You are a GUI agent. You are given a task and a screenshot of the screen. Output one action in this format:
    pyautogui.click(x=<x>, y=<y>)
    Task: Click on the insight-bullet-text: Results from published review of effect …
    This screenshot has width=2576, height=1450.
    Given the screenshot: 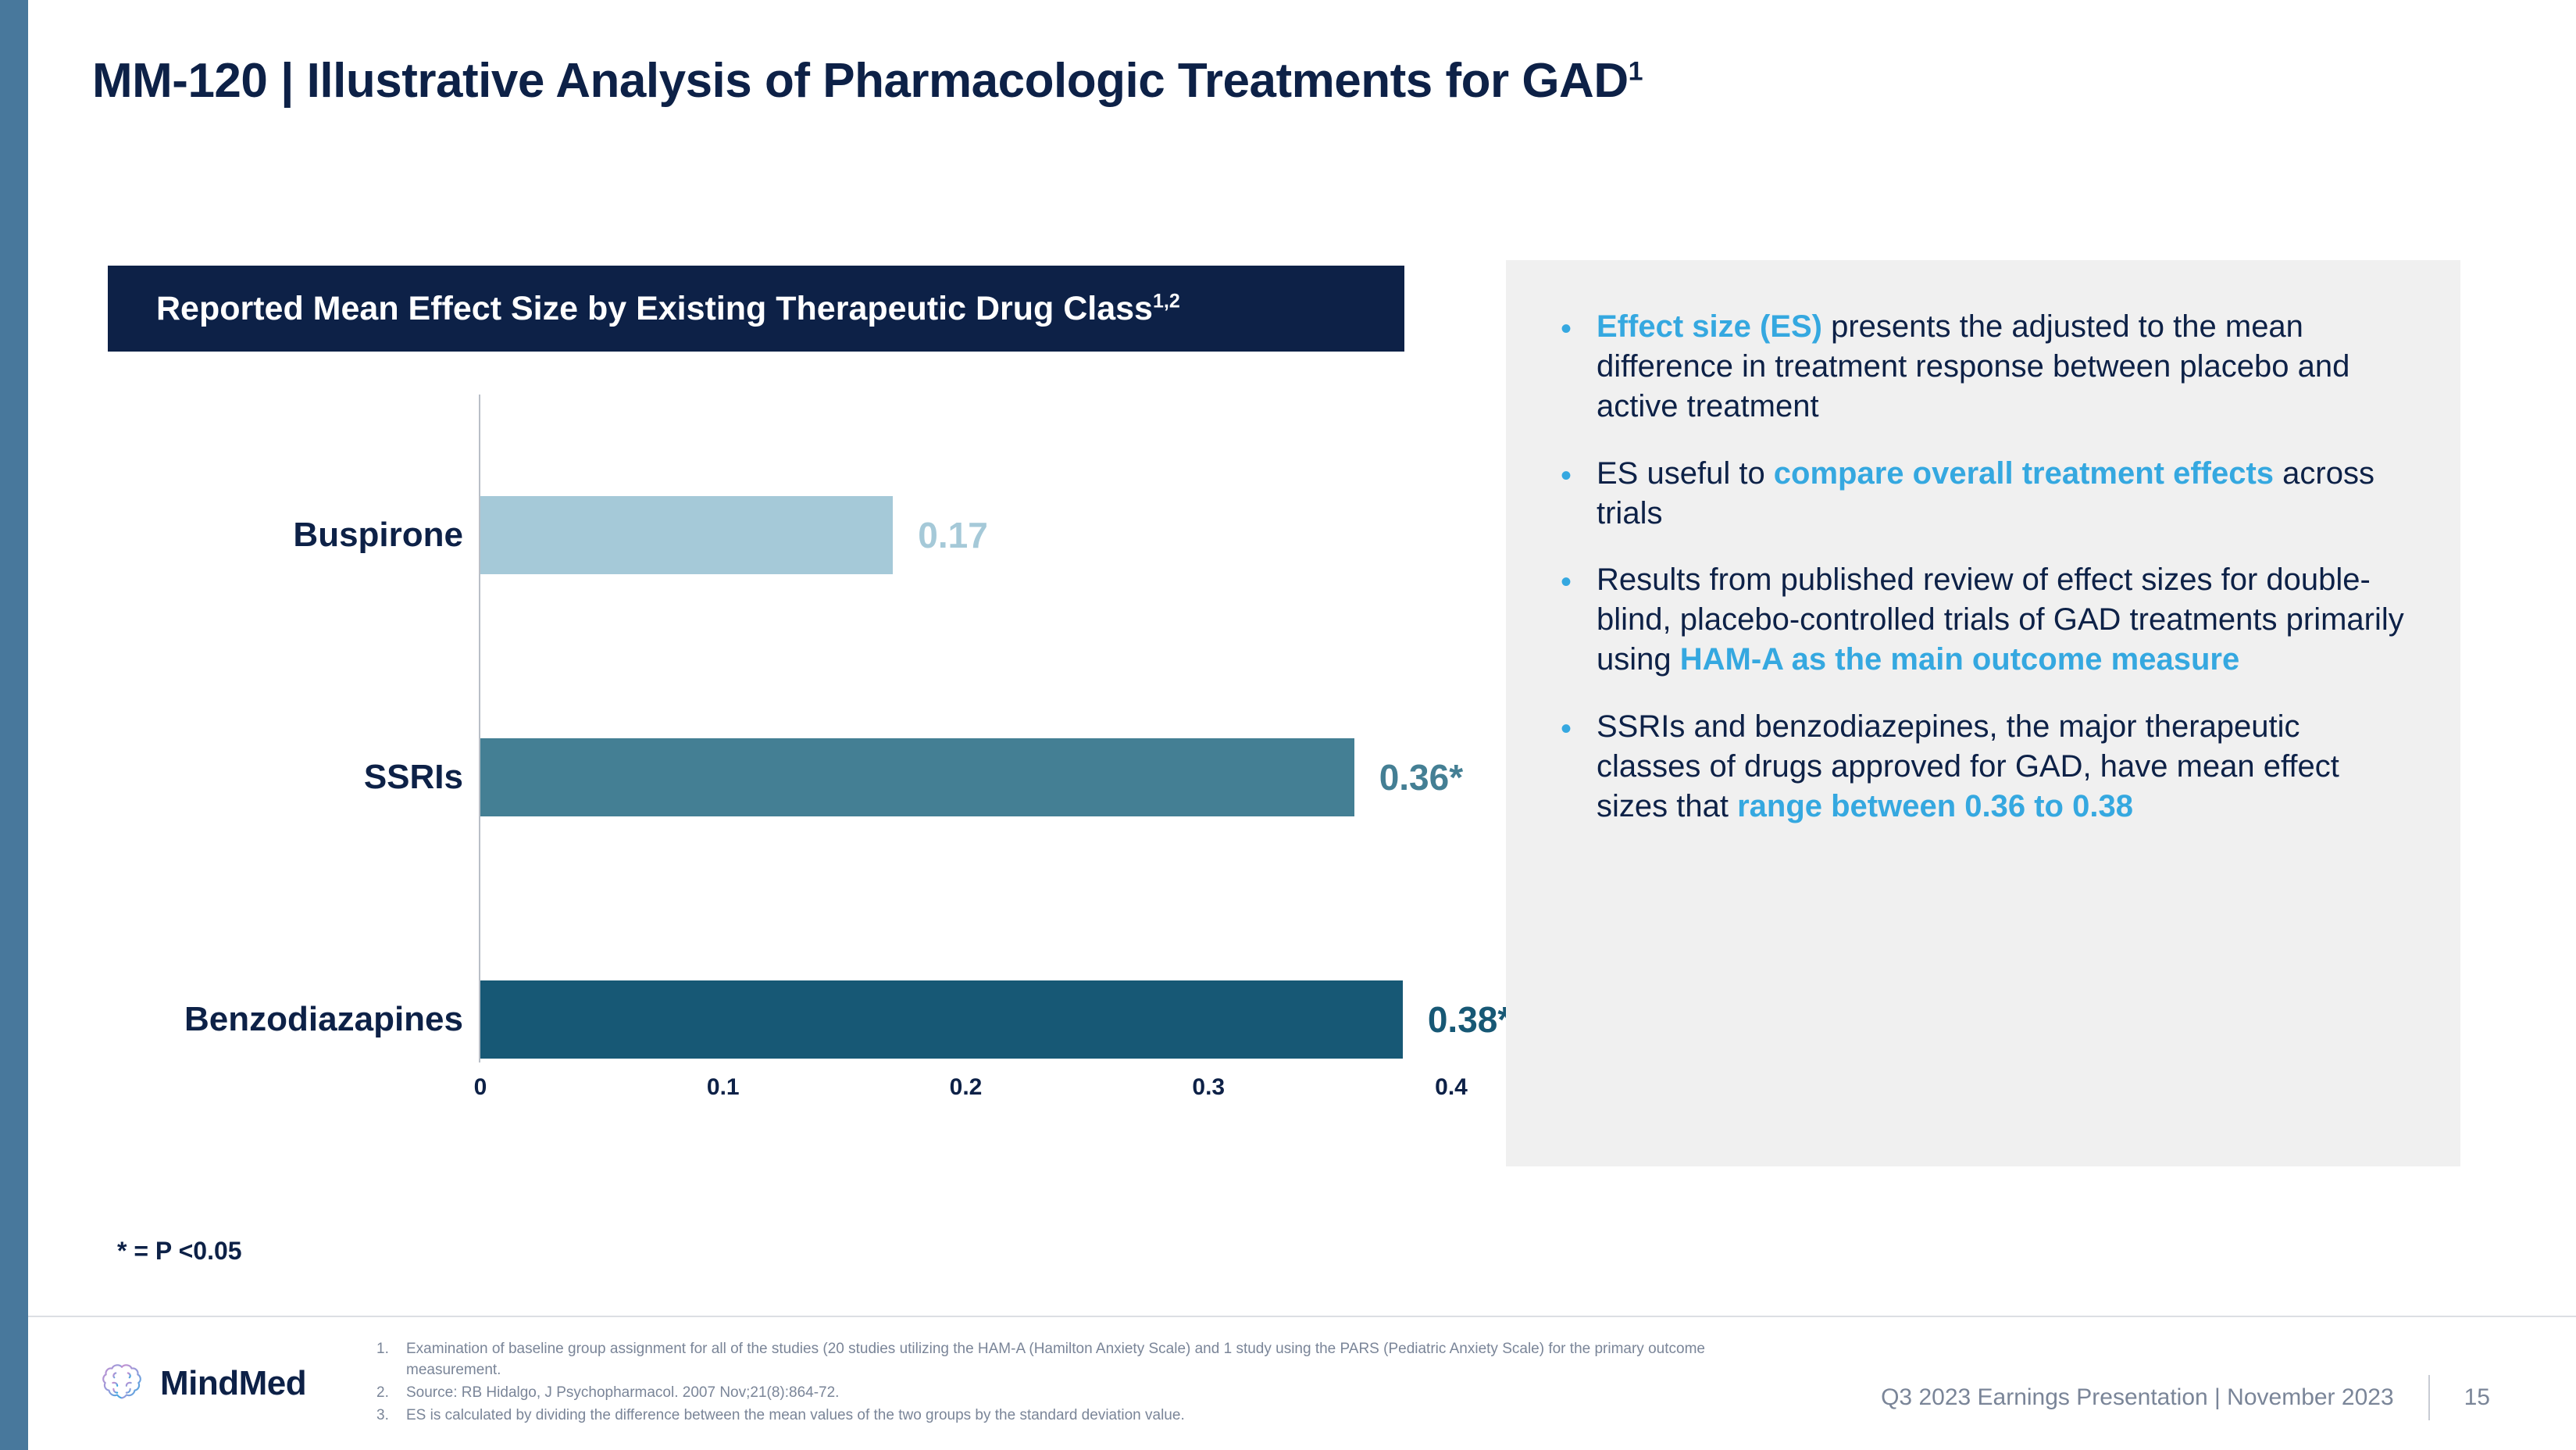 What is the action you would take?
    pyautogui.click(x=2004, y=620)
    